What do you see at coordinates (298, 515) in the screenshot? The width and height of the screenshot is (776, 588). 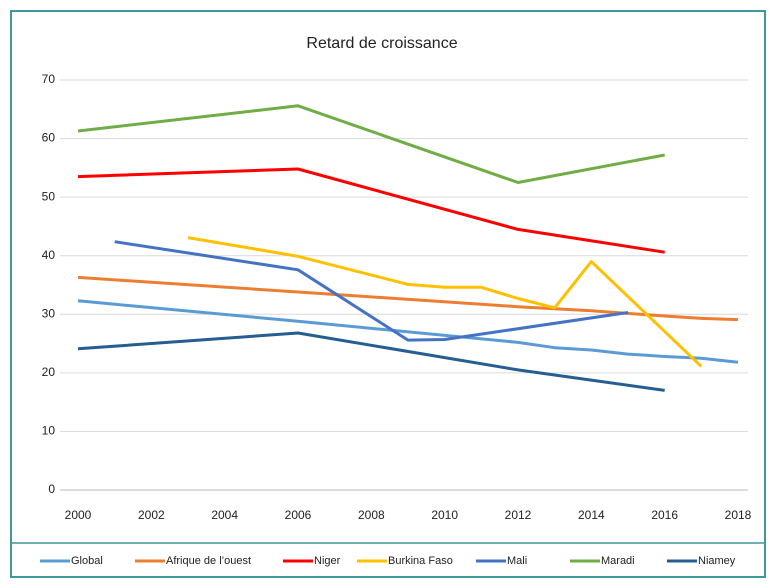 I see `x-tick-label: 2006` at bounding box center [298, 515].